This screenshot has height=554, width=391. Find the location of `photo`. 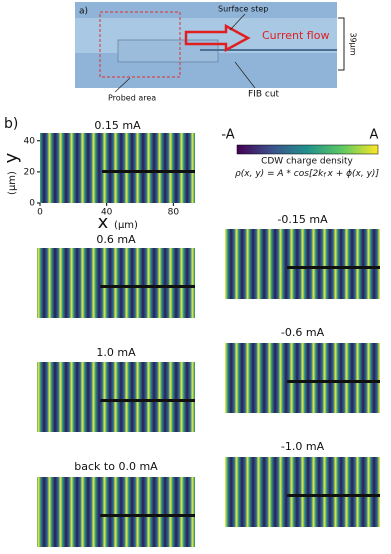

photo is located at coordinates (210, 47).